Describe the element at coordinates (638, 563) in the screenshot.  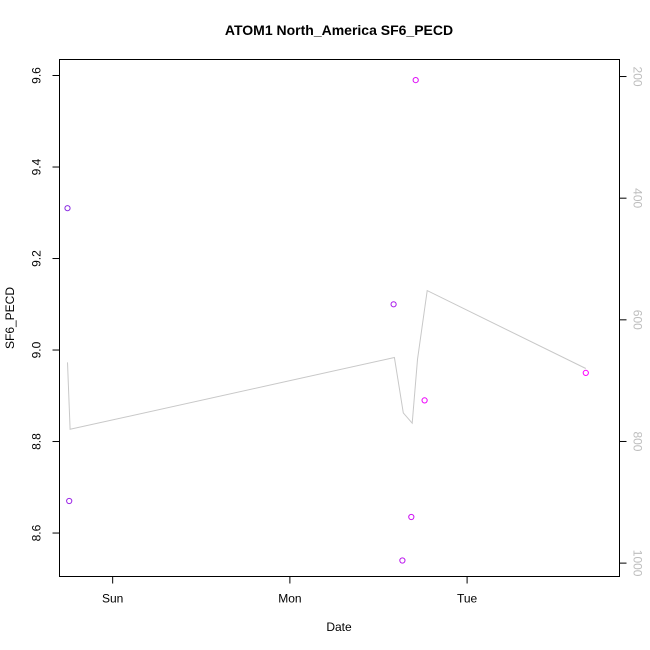
I see `y2-tick-label: 1000` at that location.